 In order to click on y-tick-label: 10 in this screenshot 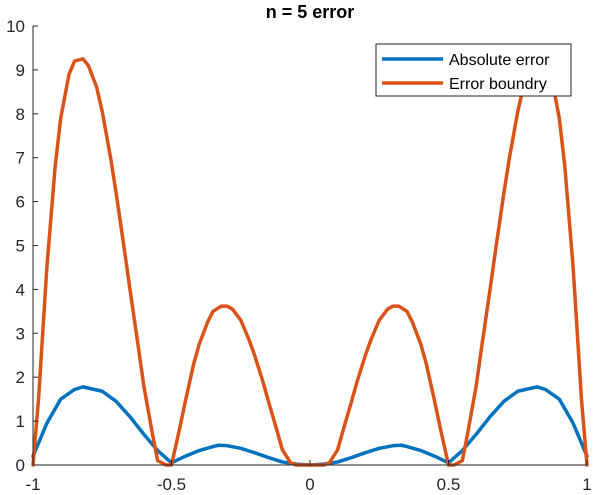, I will do `click(15, 26)`.